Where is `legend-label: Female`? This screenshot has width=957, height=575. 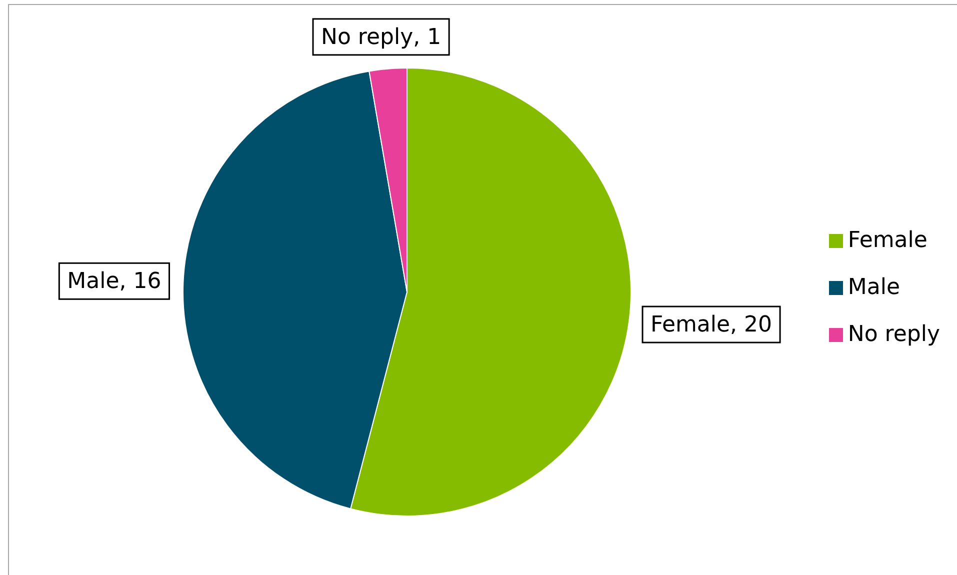 legend-label: Female is located at coordinates (888, 240).